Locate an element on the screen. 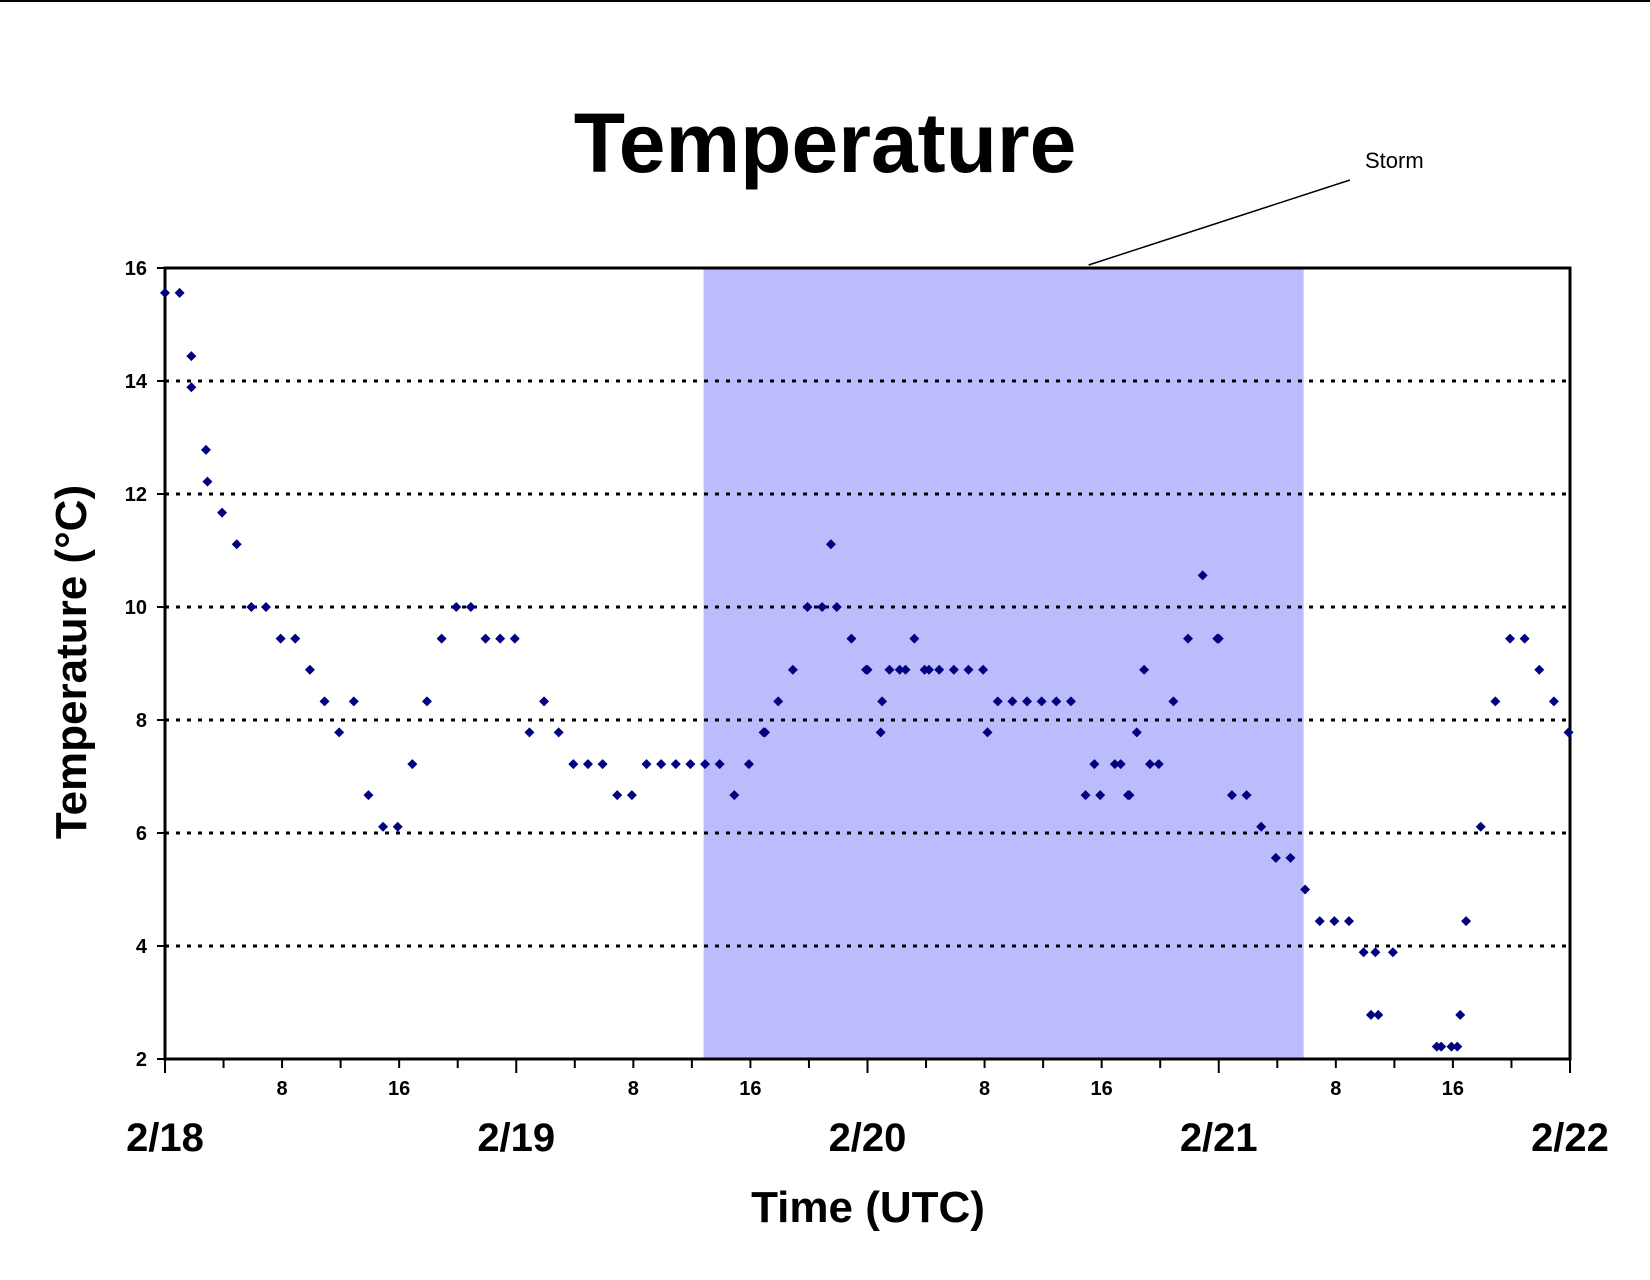 The height and width of the screenshot is (1280, 1650). x-date-label: 2/19 is located at coordinates (516, 1138).